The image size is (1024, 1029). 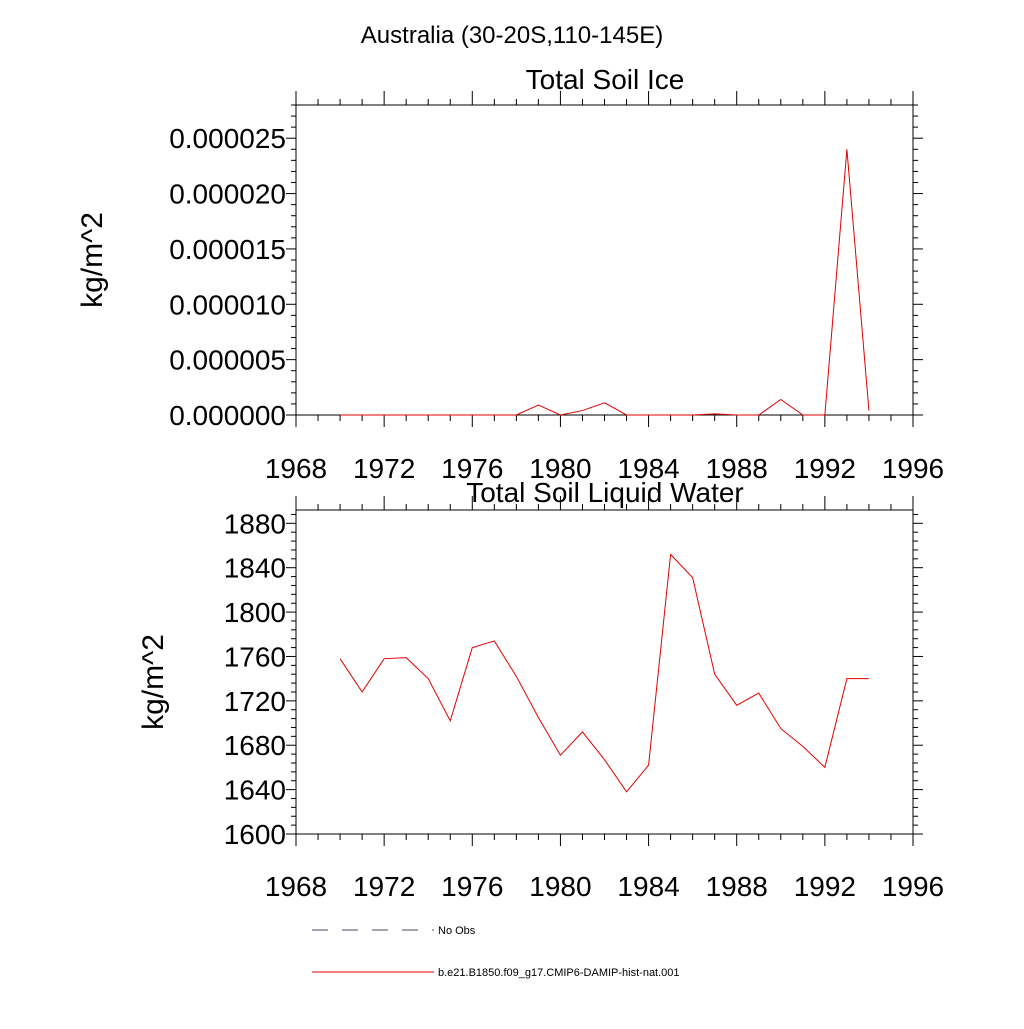 What do you see at coordinates (255, 568) in the screenshot?
I see `y-tick-label: 1840` at bounding box center [255, 568].